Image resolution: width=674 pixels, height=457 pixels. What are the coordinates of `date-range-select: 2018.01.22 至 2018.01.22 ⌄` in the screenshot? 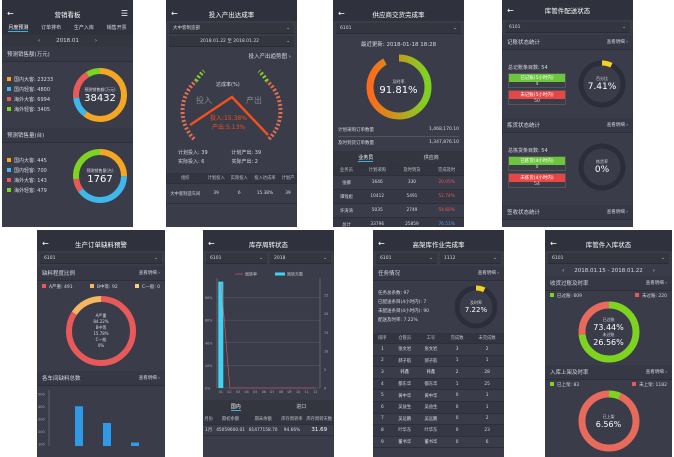 It's located at (231, 41).